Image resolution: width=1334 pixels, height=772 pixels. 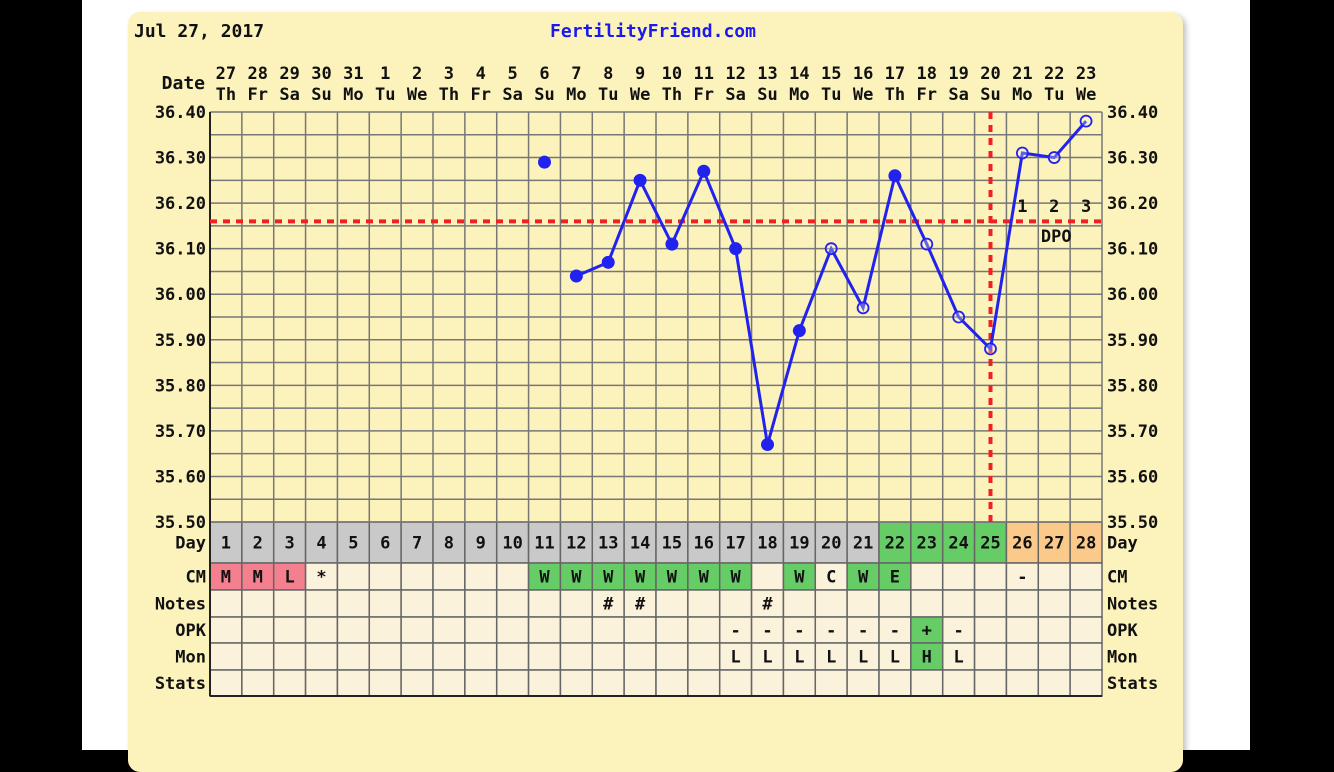 I want to click on day-cell-text: 7, so click(x=417, y=544).